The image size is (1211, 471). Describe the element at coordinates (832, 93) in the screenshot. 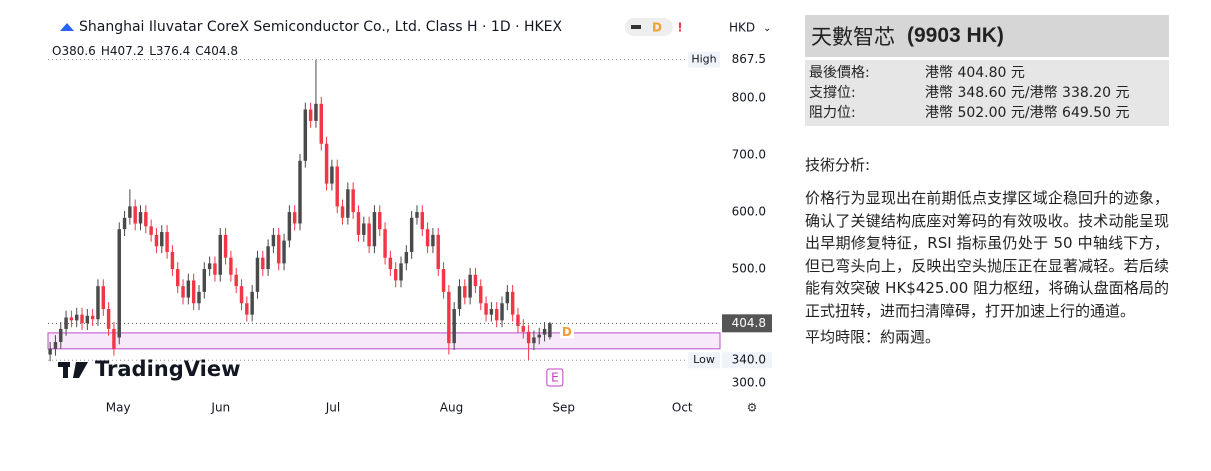

I see `row-label: 支撐位:` at that location.